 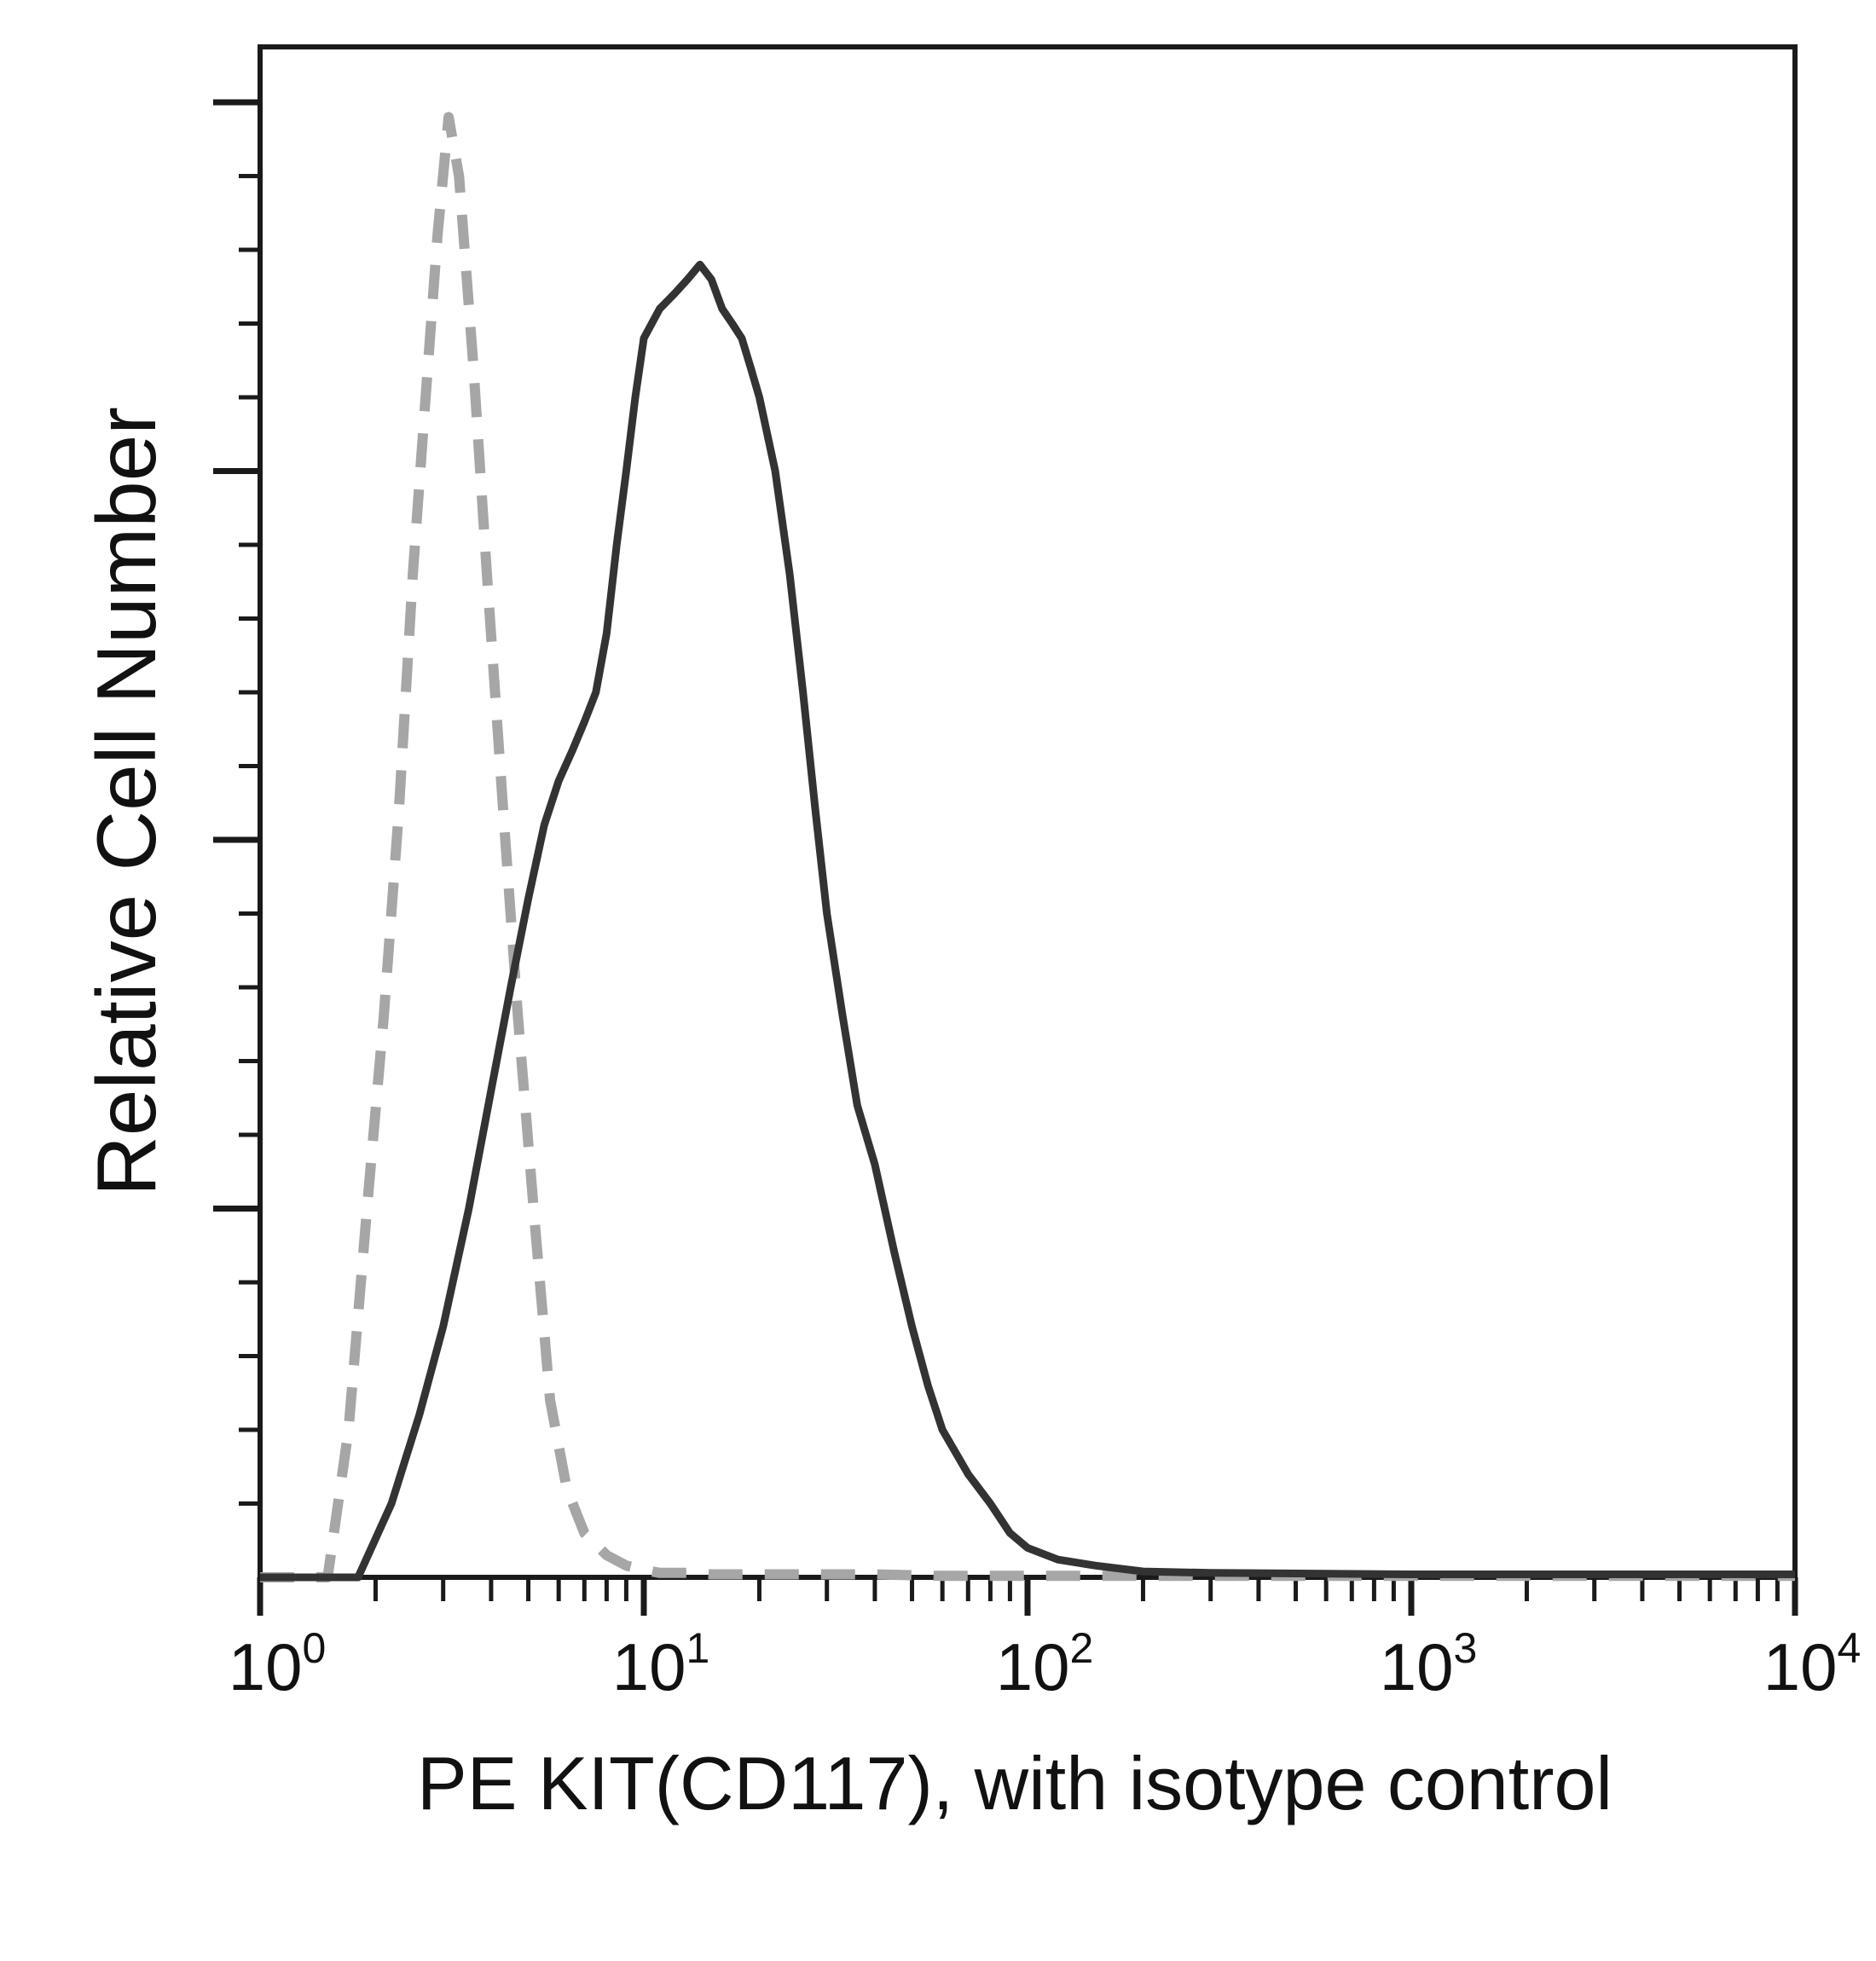 I want to click on y-axis-ticks, so click(x=237, y=802).